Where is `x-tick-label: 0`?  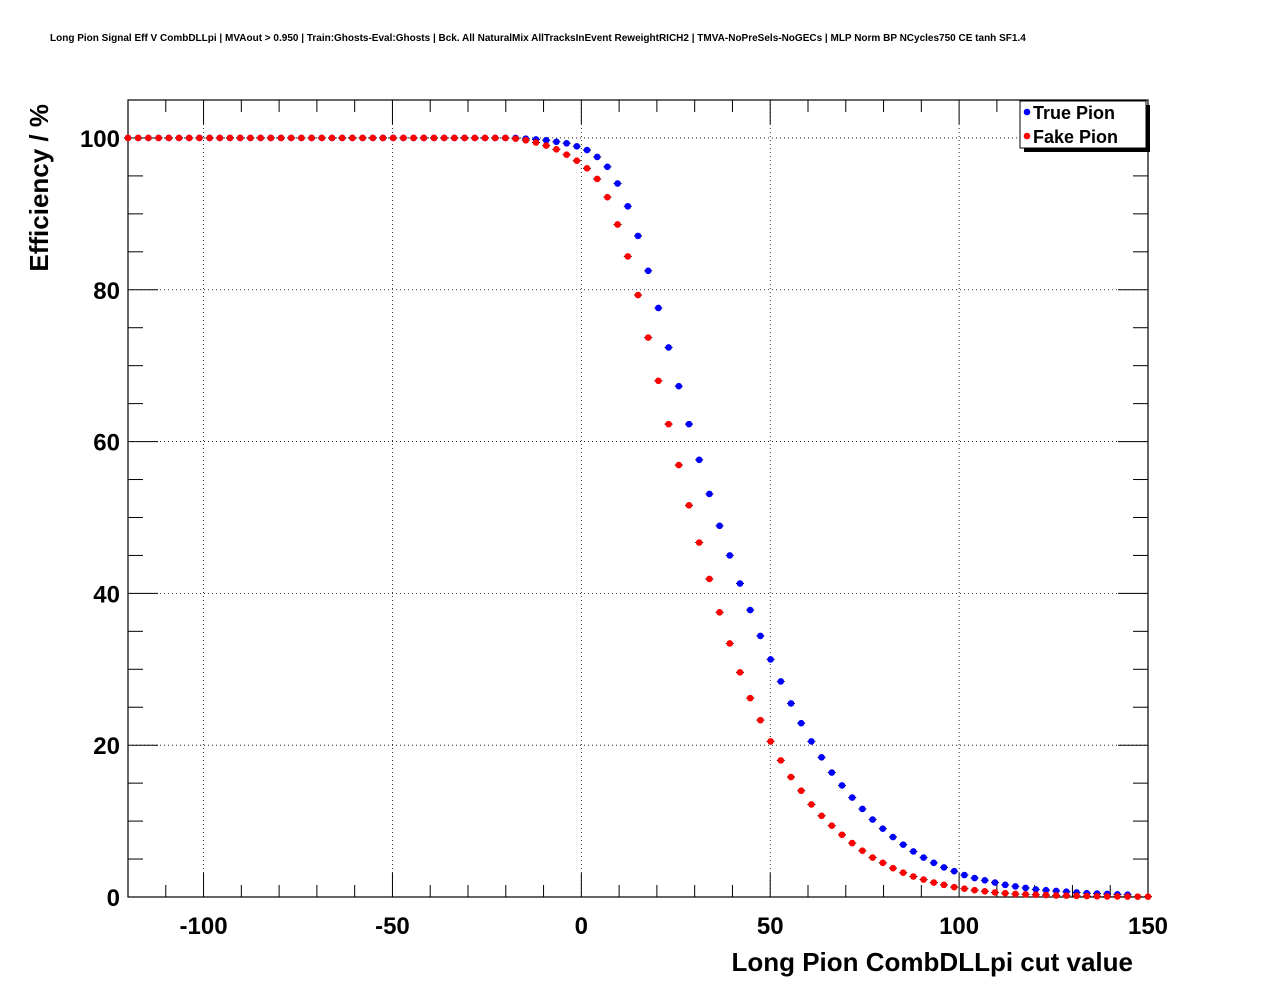
x-tick-label: 0 is located at coordinates (581, 926).